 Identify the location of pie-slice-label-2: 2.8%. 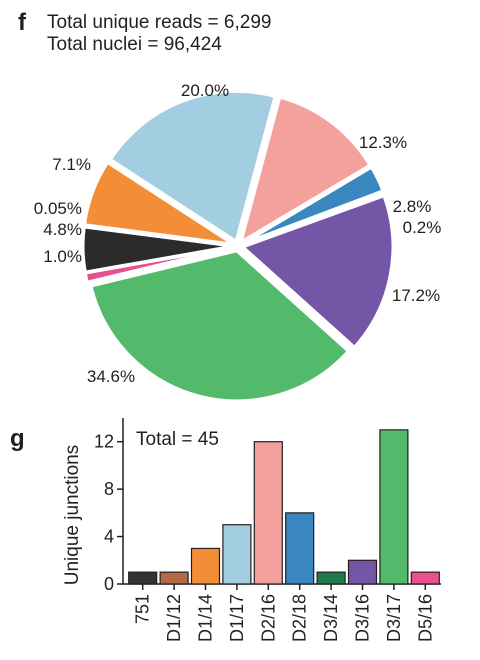
(412, 206).